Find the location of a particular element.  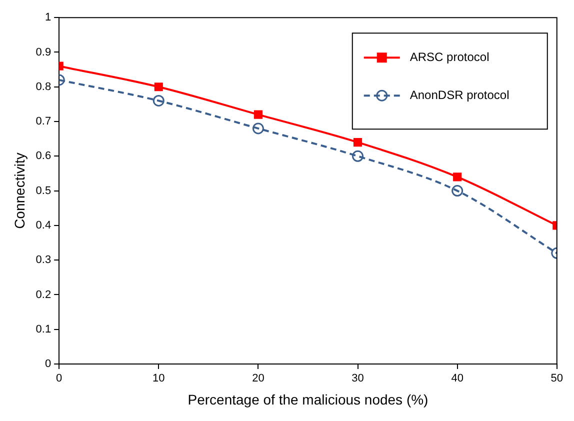

x-tick-label: 50 is located at coordinates (557, 378).